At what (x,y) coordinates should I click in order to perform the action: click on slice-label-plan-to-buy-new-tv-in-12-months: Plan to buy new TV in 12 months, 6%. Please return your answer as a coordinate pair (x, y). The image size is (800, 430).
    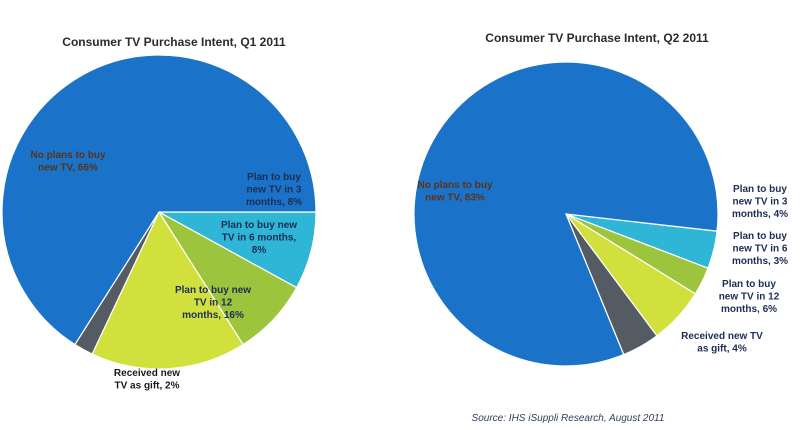
    Looking at the image, I should click on (749, 297).